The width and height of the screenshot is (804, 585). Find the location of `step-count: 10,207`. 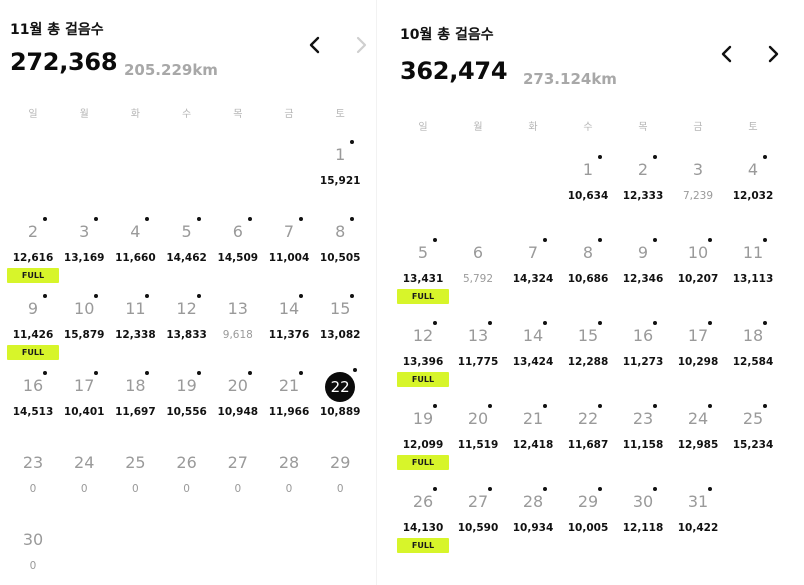

step-count: 10,207 is located at coordinates (698, 279).